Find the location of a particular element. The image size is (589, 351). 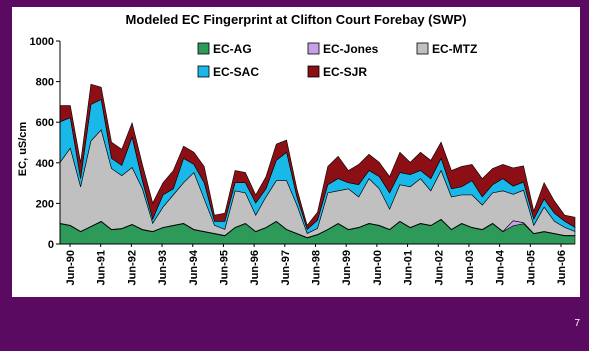

x-tick-label: Jun-96 is located at coordinates (255, 267).